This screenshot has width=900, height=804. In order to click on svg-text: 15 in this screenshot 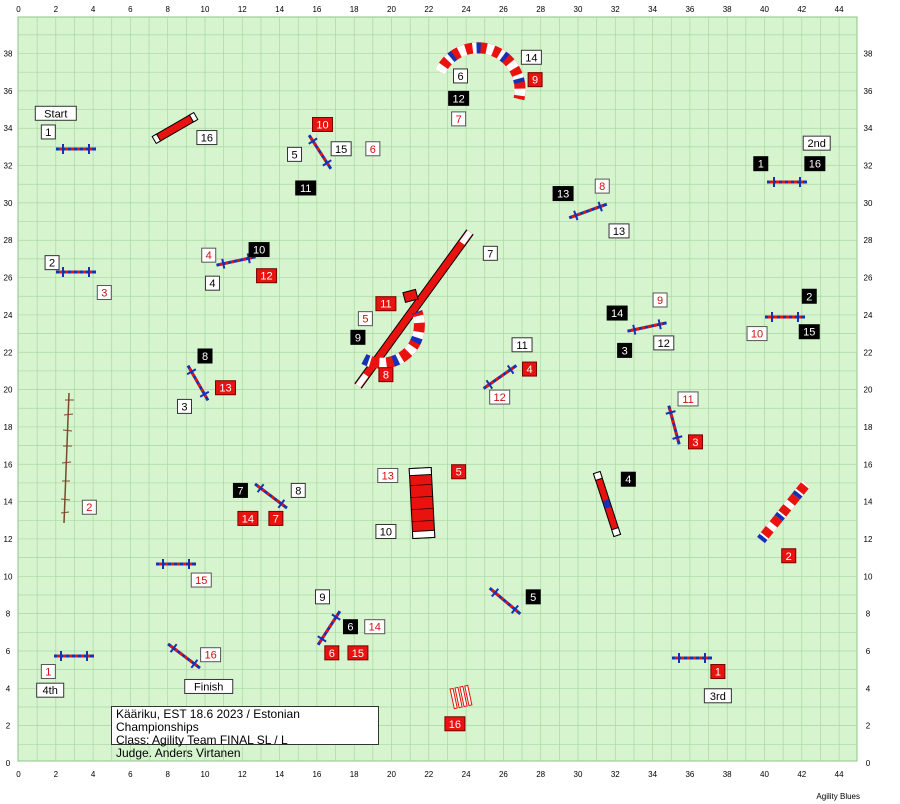, I will do `click(201, 581)`.